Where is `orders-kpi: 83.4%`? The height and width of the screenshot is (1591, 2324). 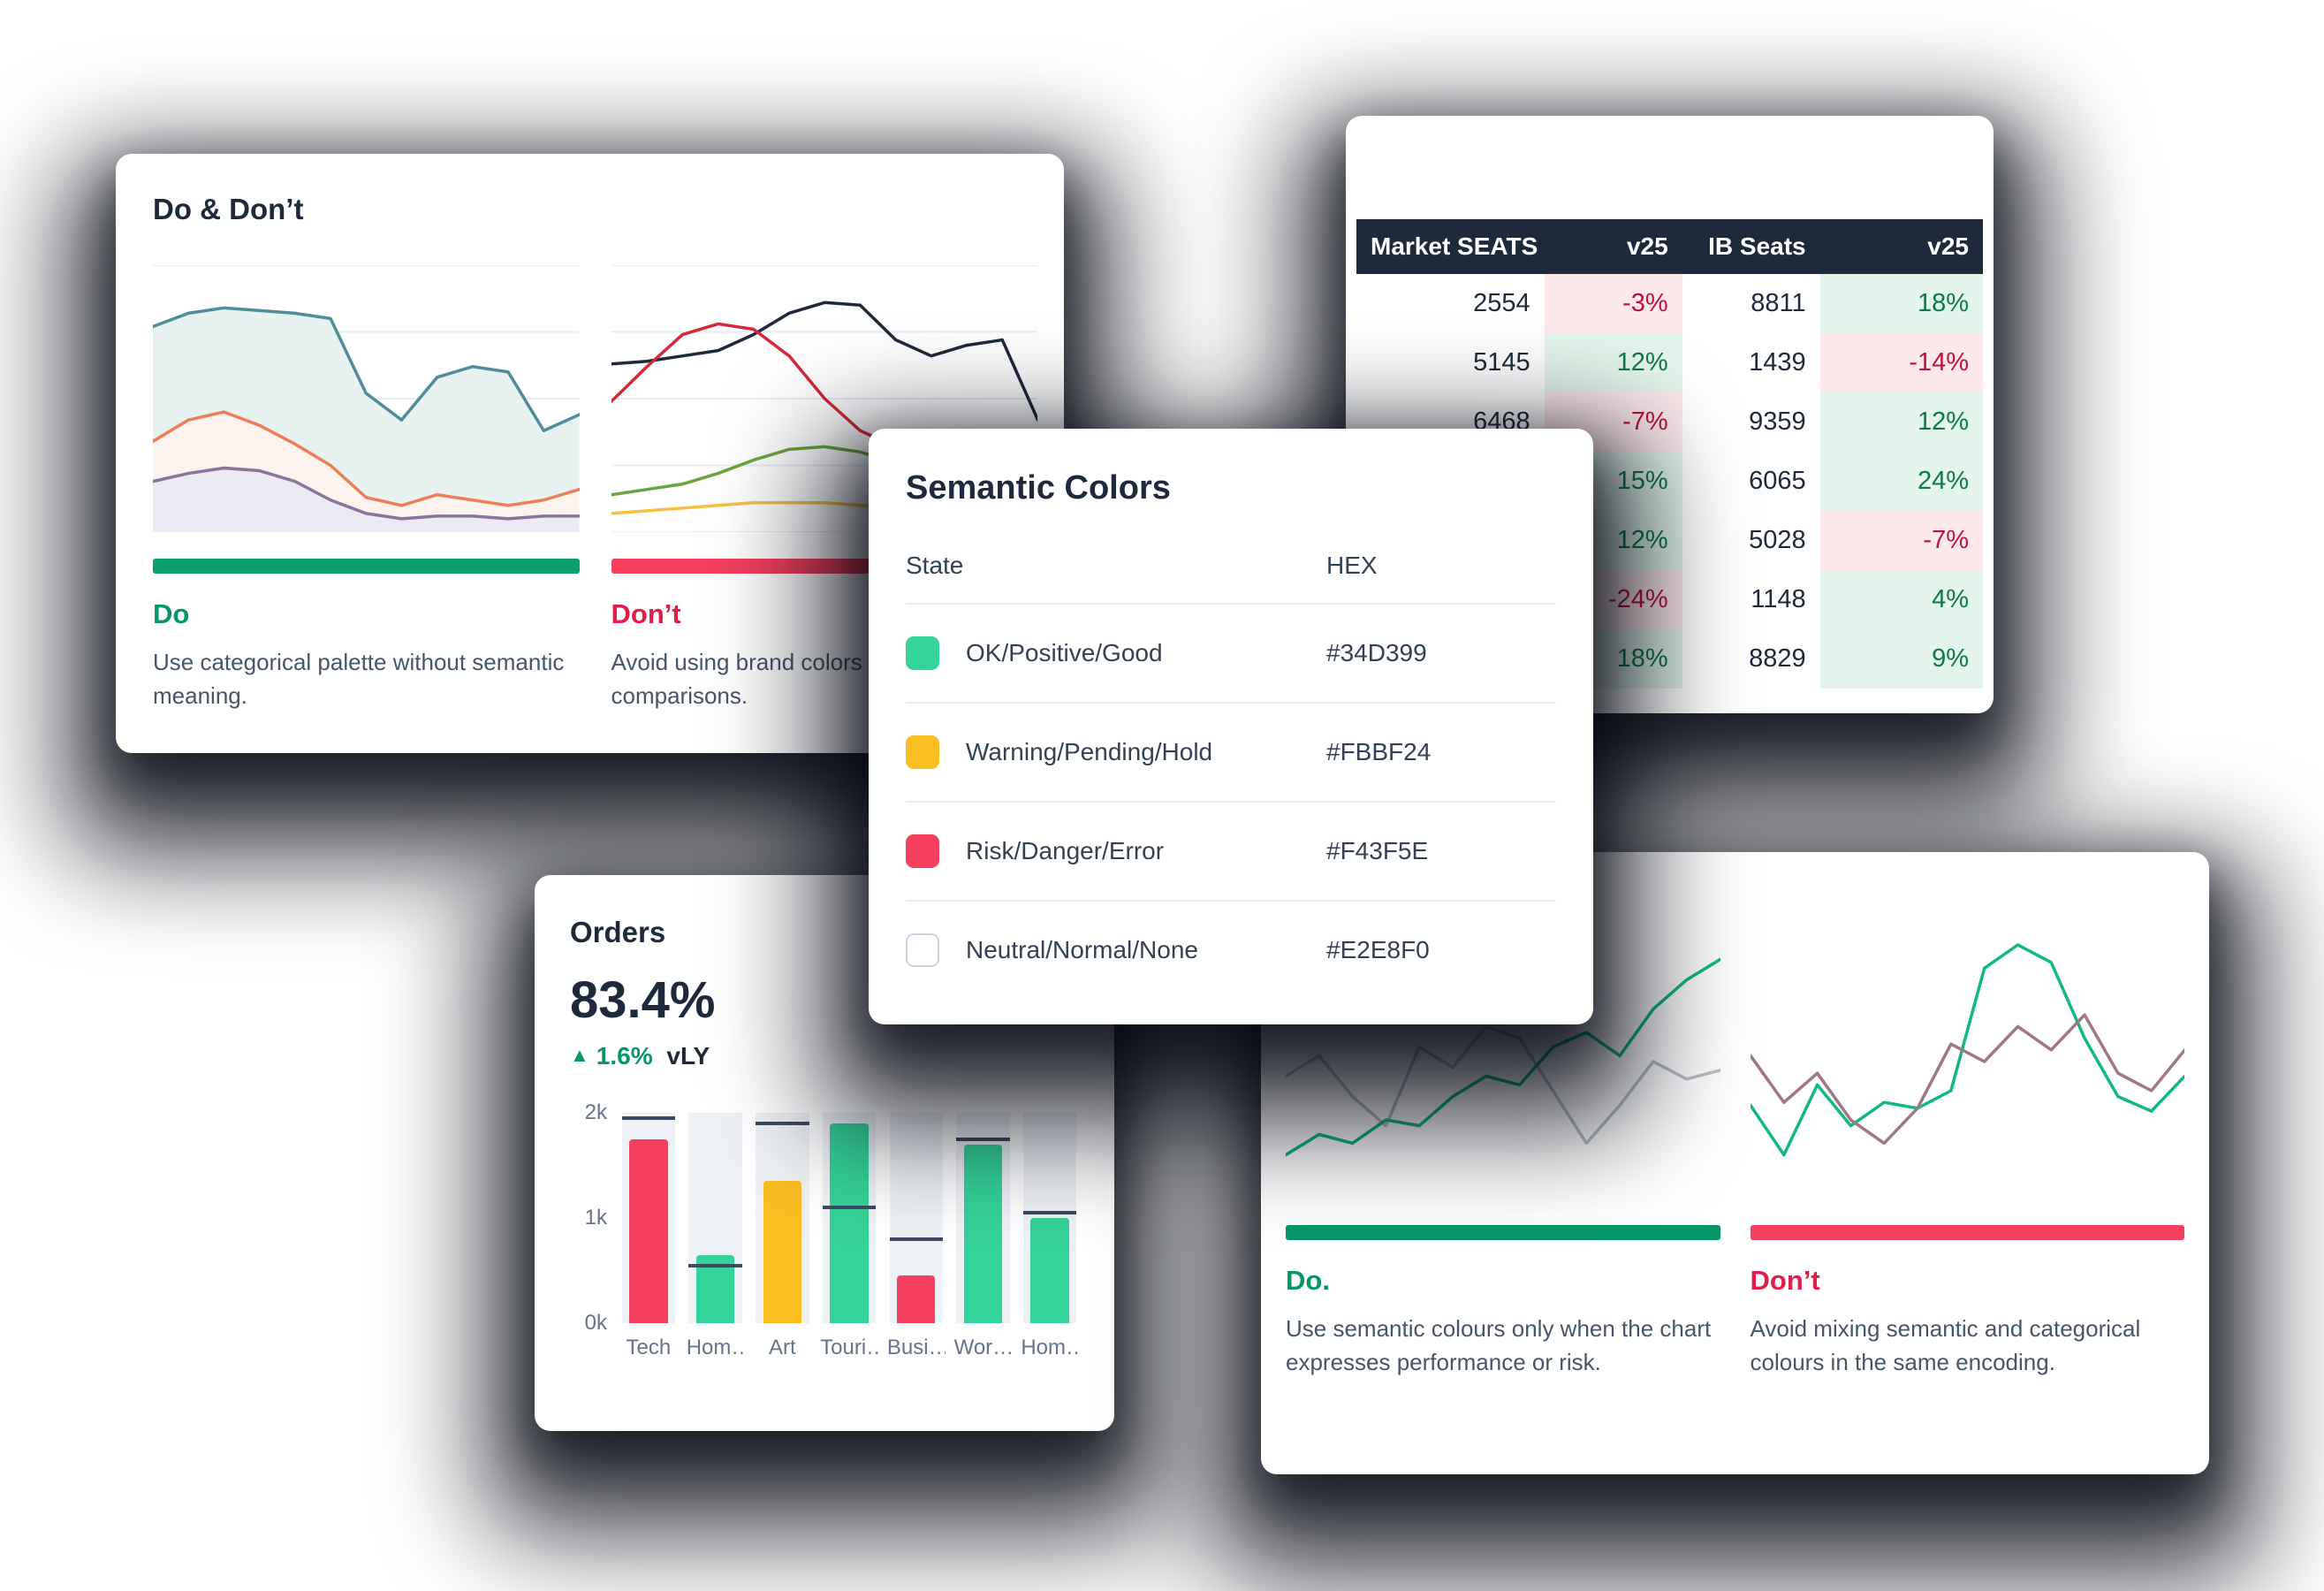
orders-kpi: 83.4% is located at coordinates (643, 1000).